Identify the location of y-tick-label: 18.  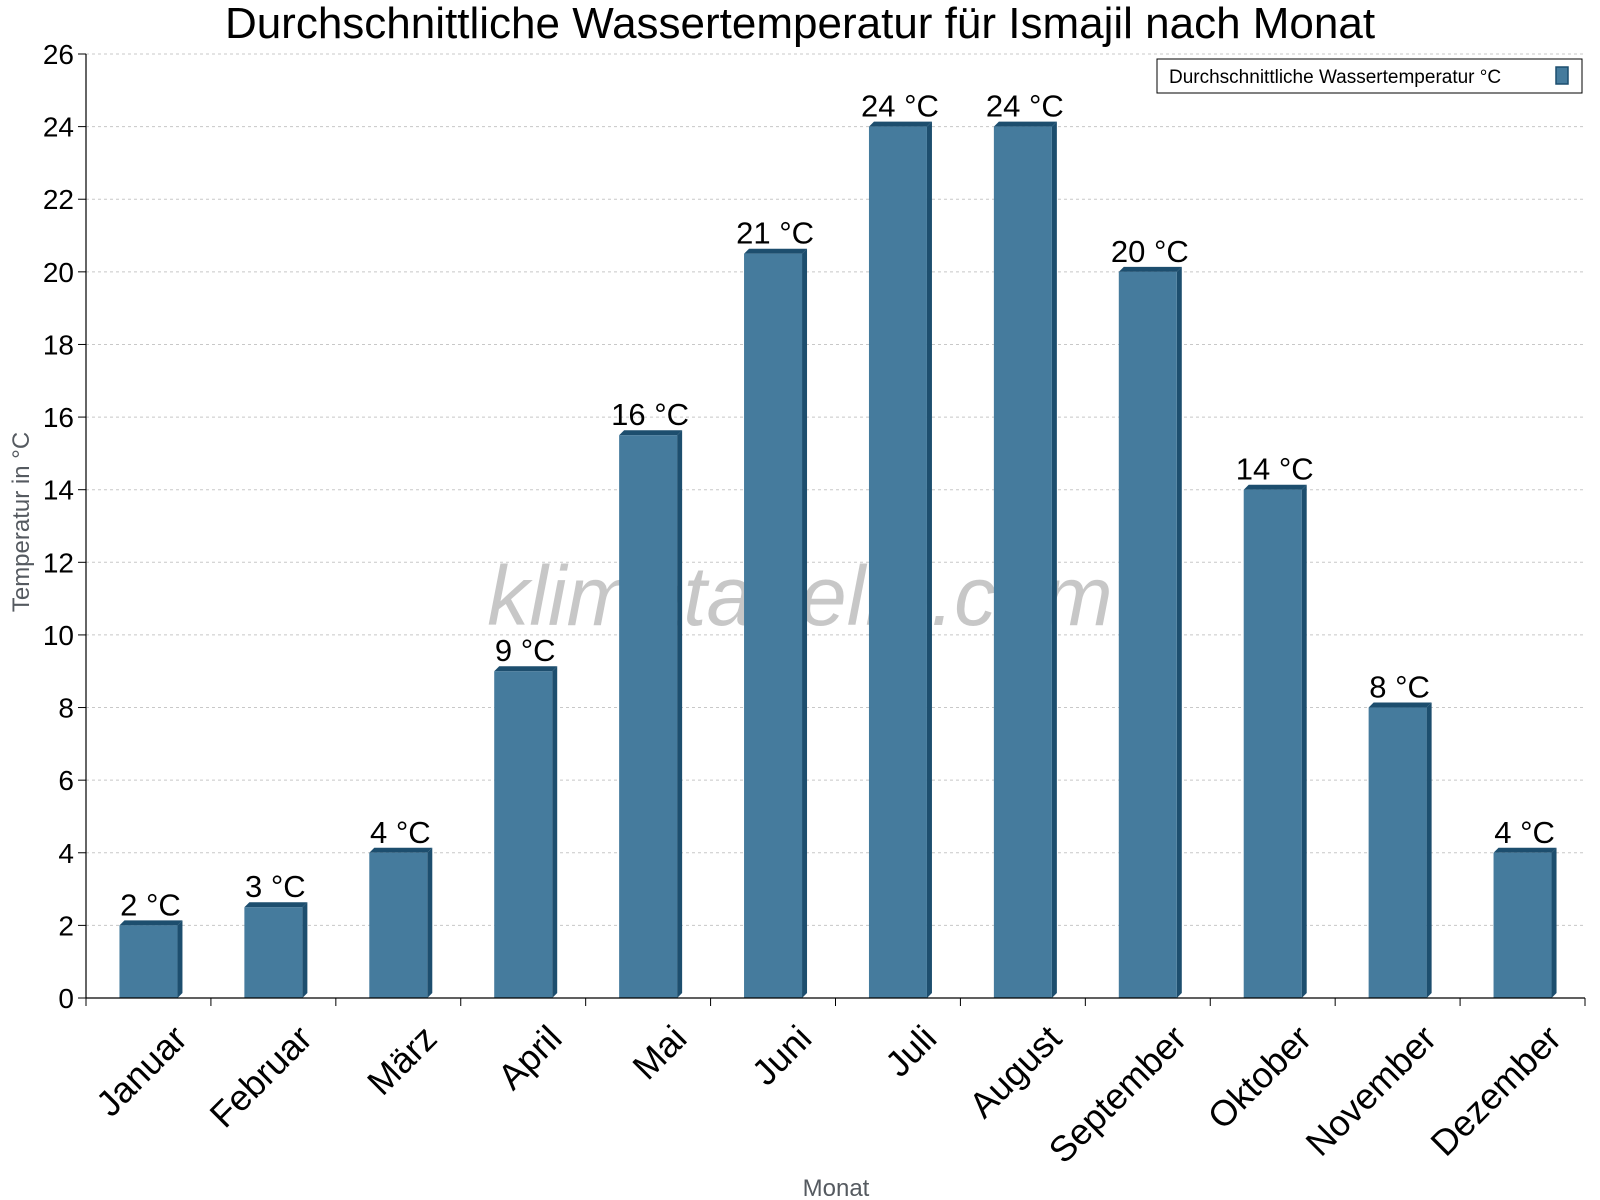
(58, 344).